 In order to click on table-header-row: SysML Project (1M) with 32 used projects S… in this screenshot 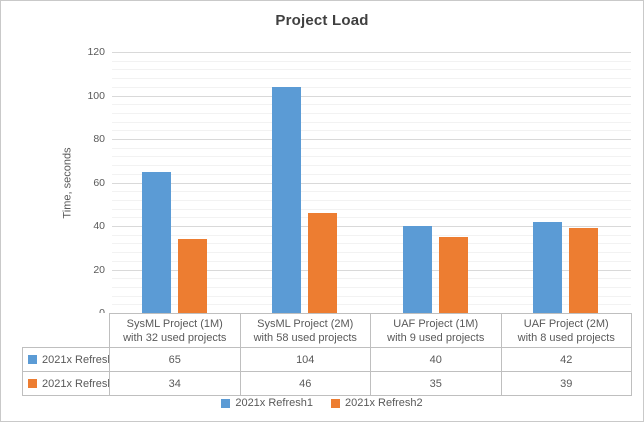, I will do `click(327, 330)`.